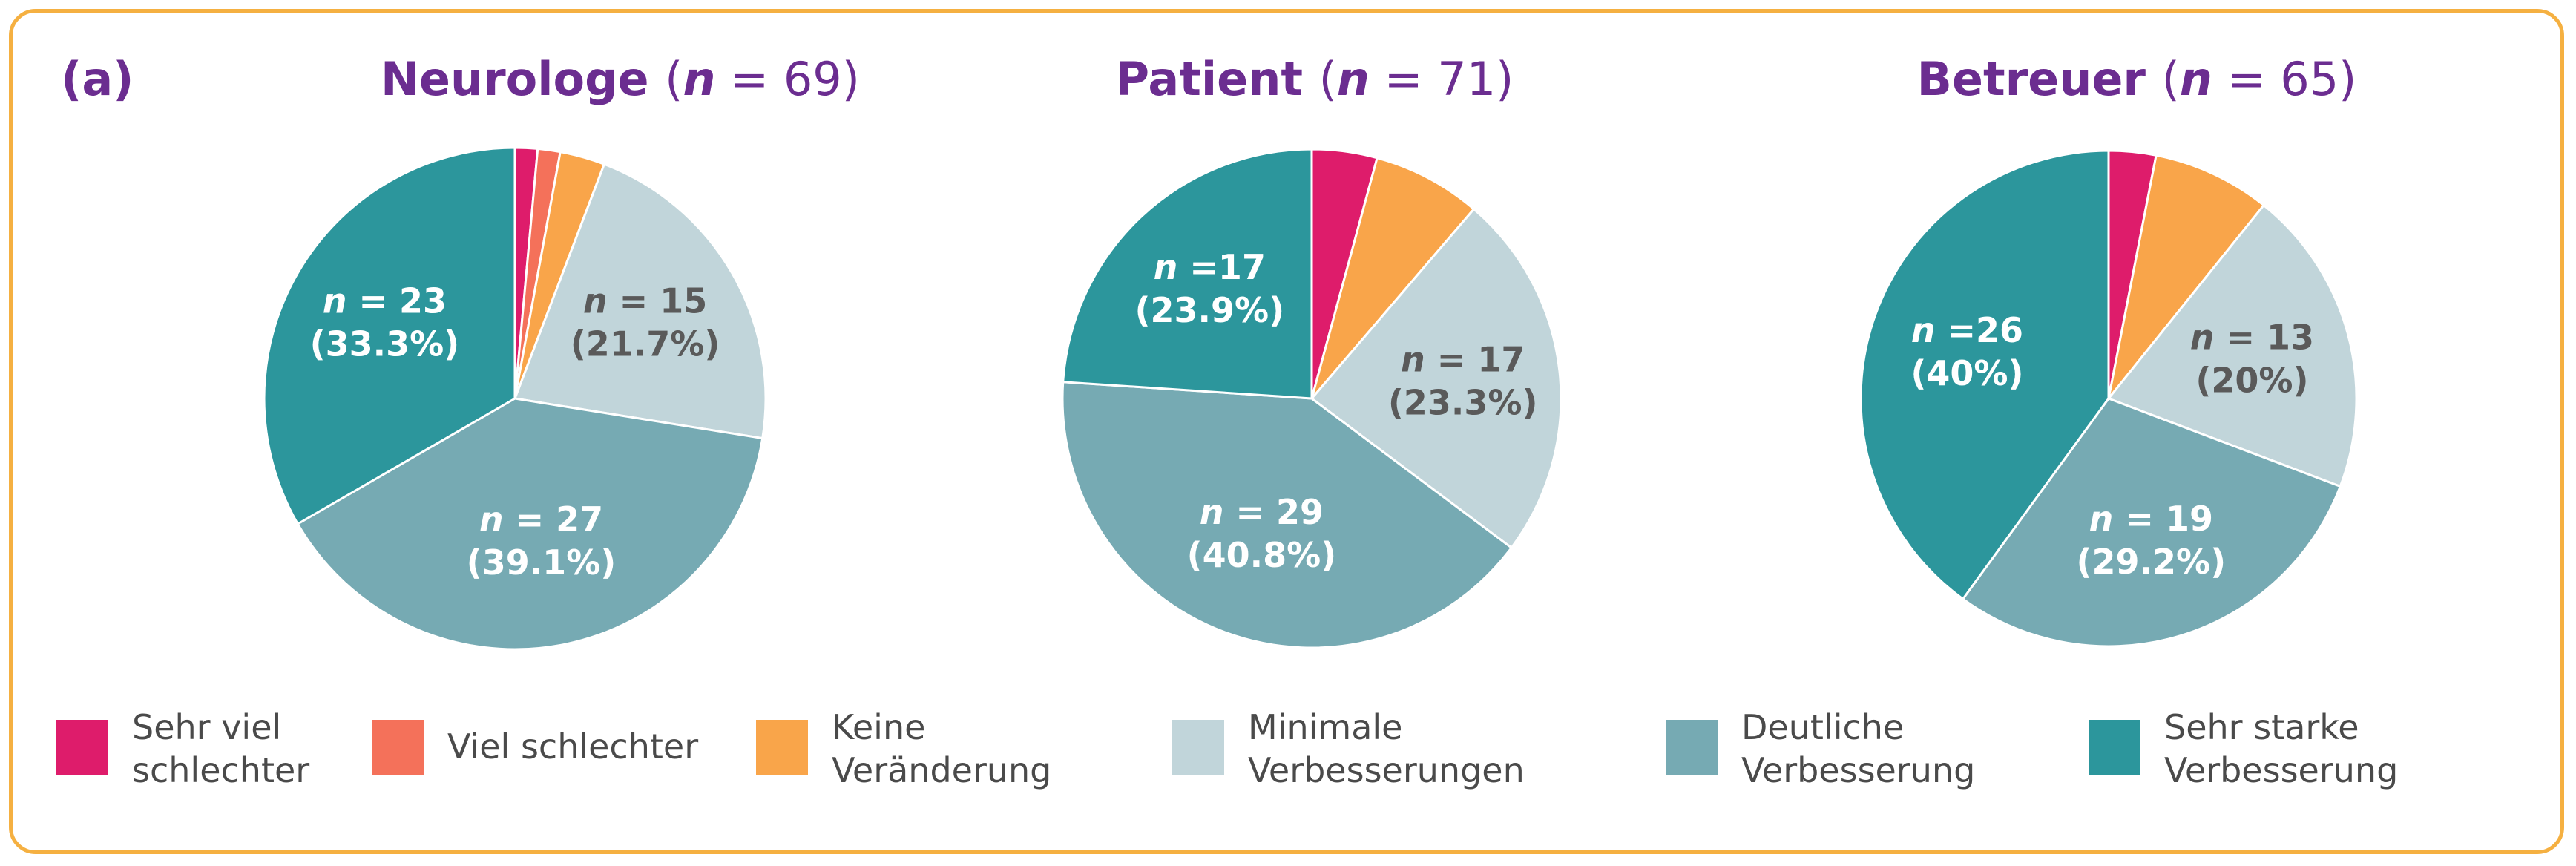 The image size is (2576, 866). Describe the element at coordinates (385, 322) in the screenshot. I see `slice-label-sehr-starke-verbesserung: n = 23 (33.3%)` at that location.